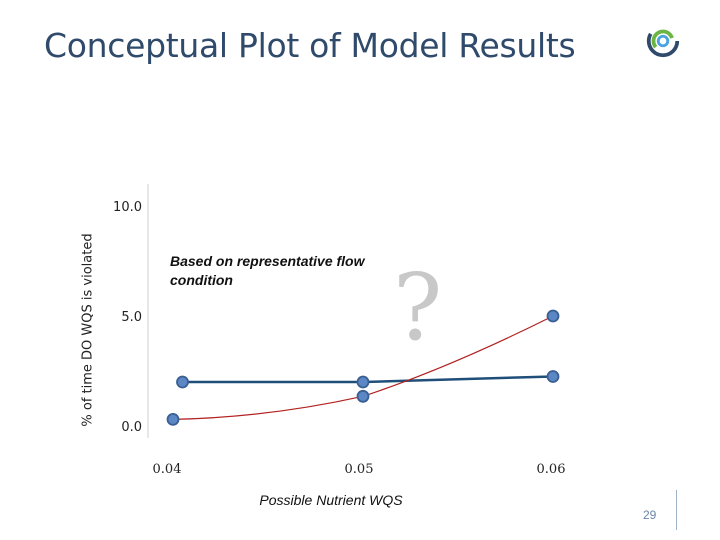 Image resolution: width=720 pixels, height=540 pixels. What do you see at coordinates (363, 367) in the screenshot?
I see `series-line-red` at bounding box center [363, 367].